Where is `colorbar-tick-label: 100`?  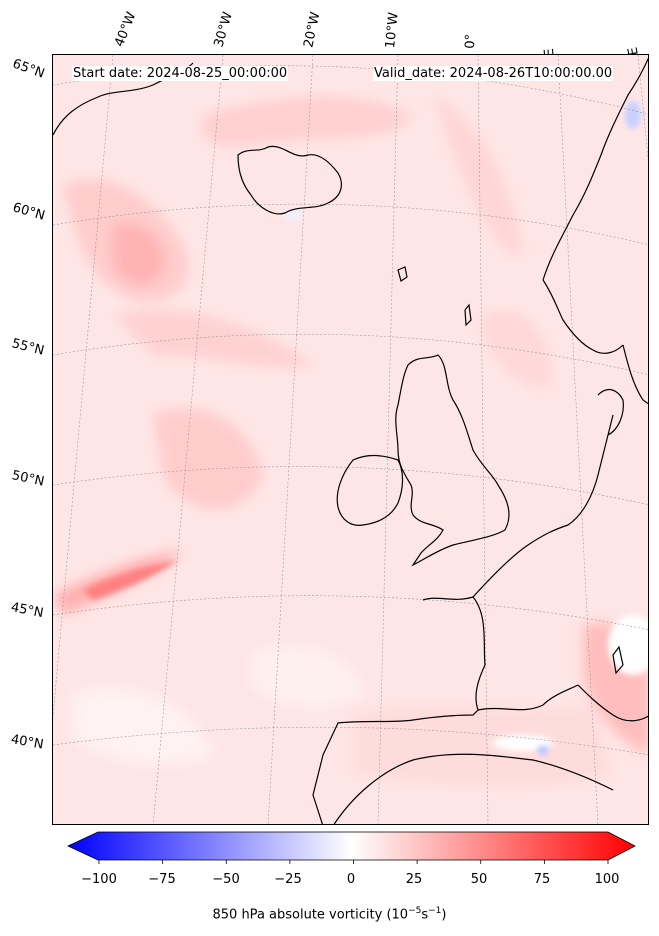 colorbar-tick-label: 100 is located at coordinates (607, 879).